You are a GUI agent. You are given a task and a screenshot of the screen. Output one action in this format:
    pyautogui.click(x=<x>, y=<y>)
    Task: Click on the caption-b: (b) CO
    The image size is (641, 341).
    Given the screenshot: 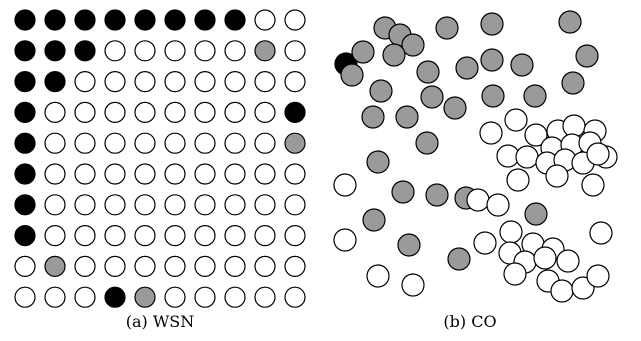 What is the action you would take?
    pyautogui.click(x=469, y=321)
    